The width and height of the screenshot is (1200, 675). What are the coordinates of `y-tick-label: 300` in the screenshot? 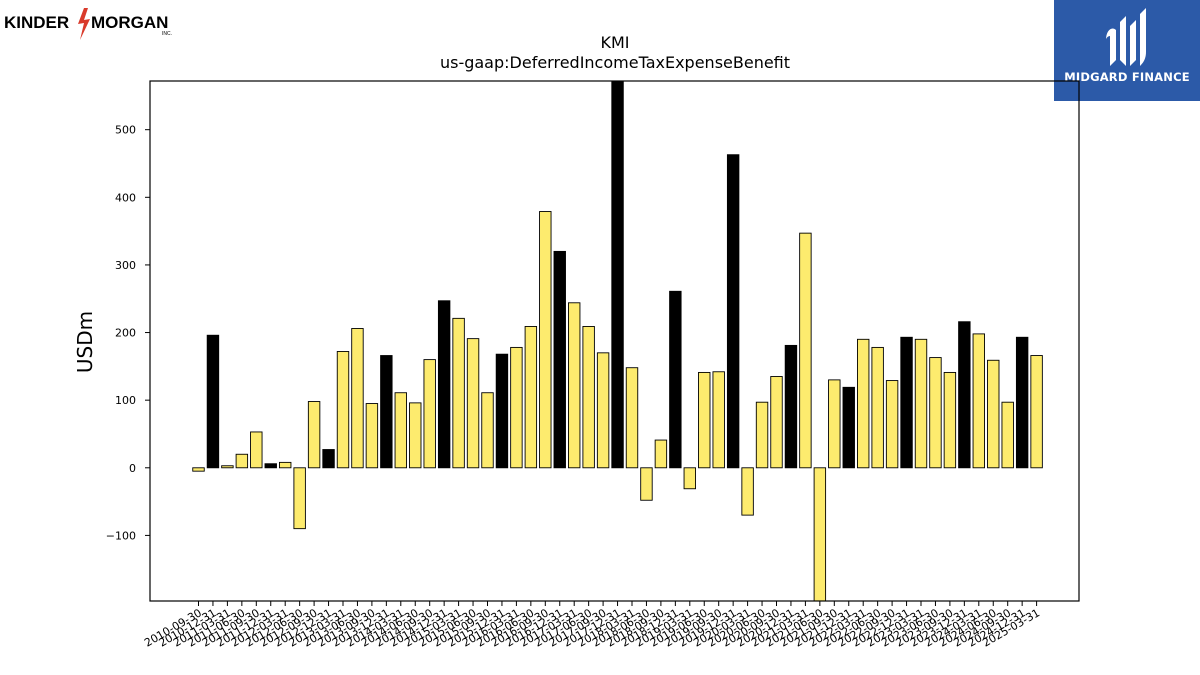 It's located at (125, 265).